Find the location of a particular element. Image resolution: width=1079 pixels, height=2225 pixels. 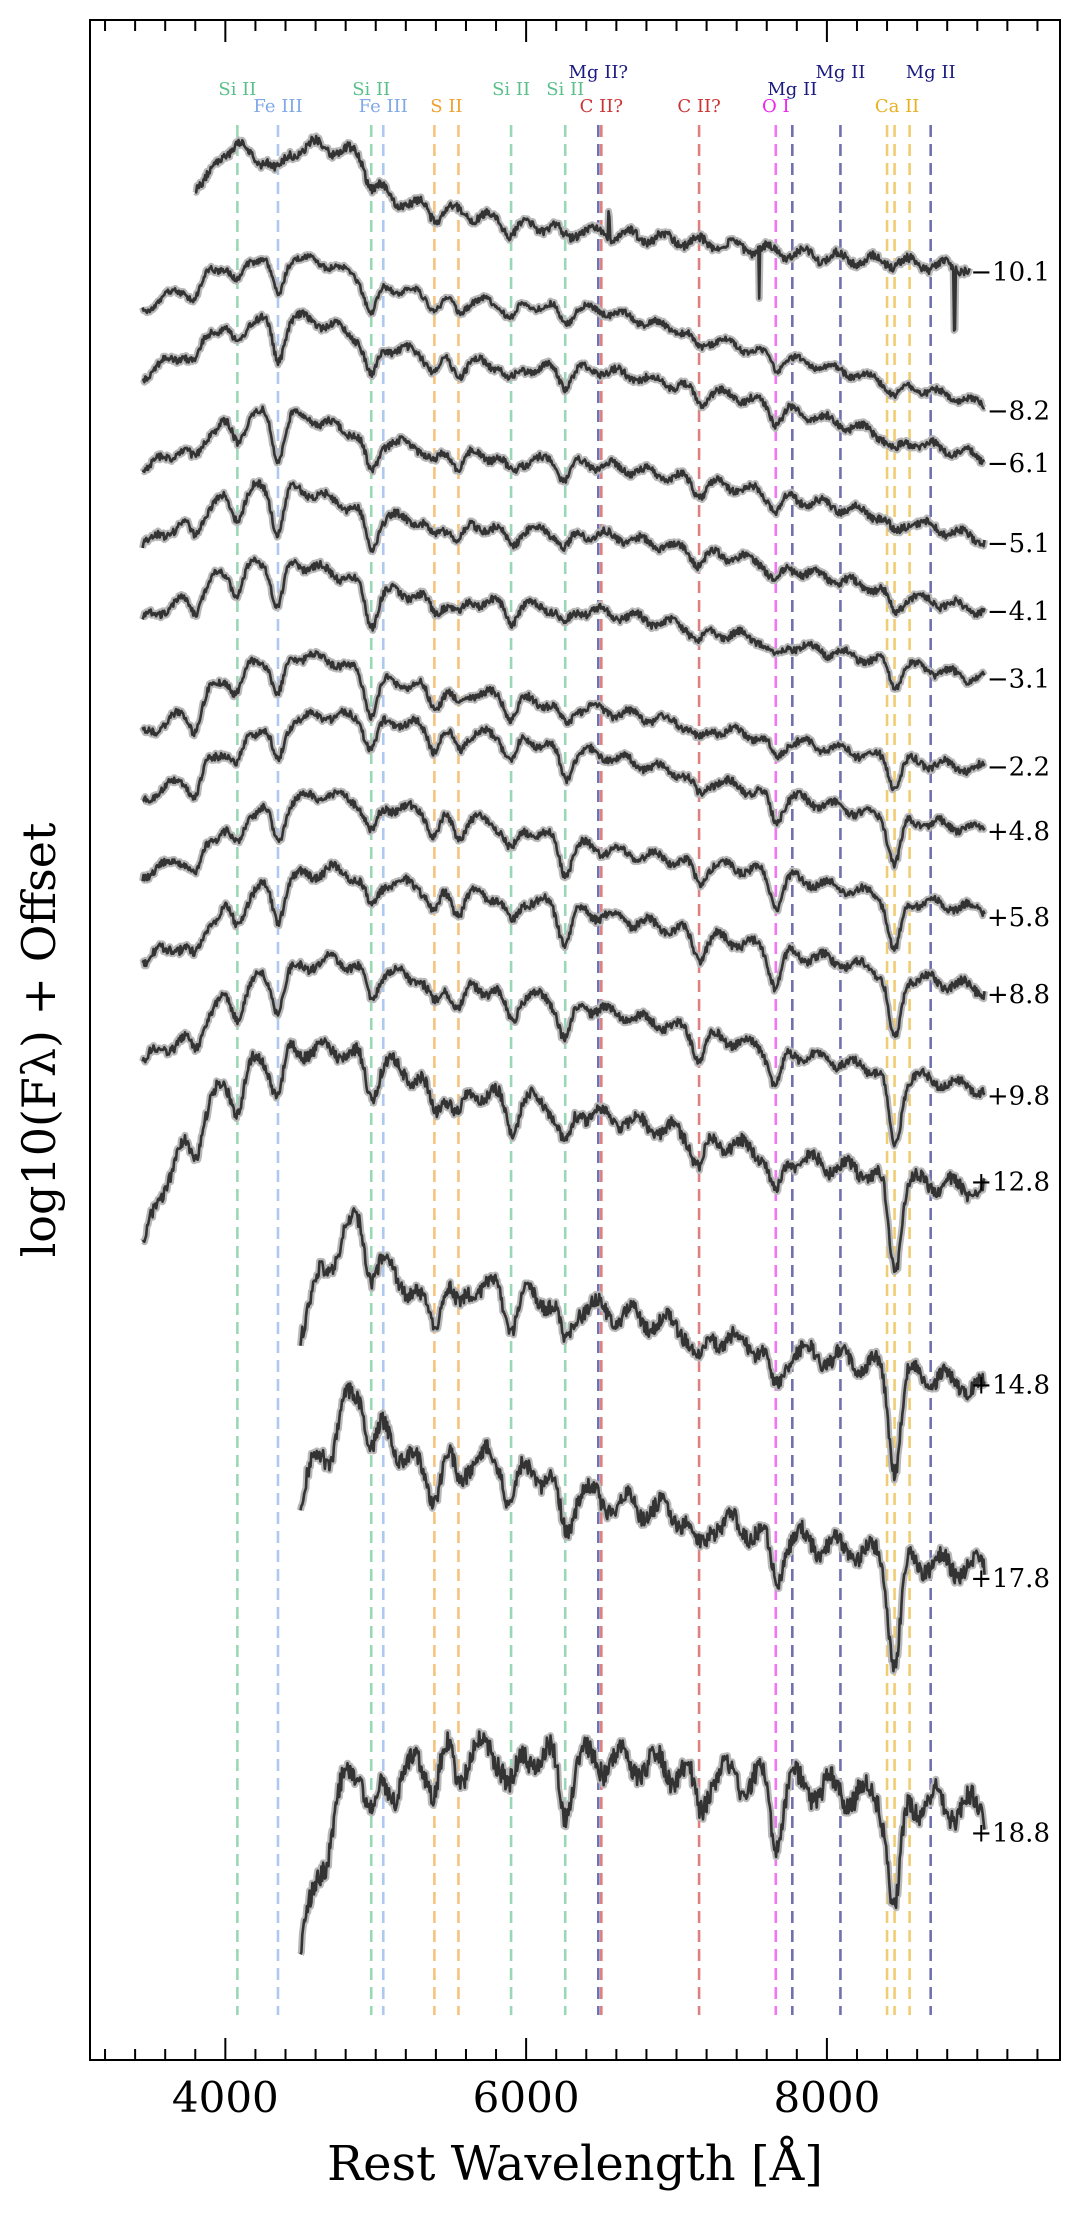

epoch-label: −5.1 is located at coordinates (1018, 544).